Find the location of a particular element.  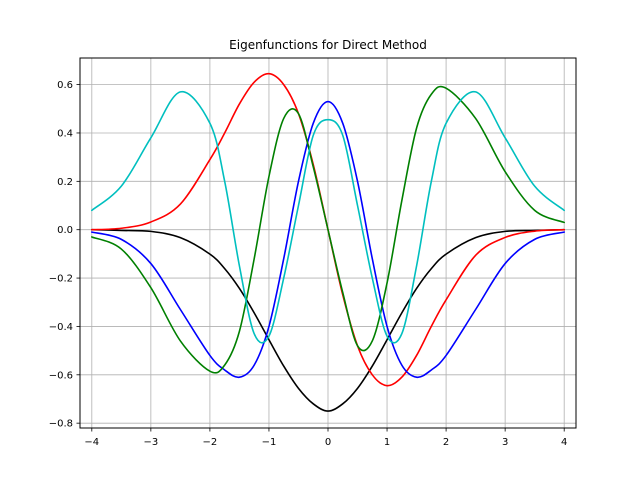

y-tick-label: 0.2 is located at coordinates (65, 182).